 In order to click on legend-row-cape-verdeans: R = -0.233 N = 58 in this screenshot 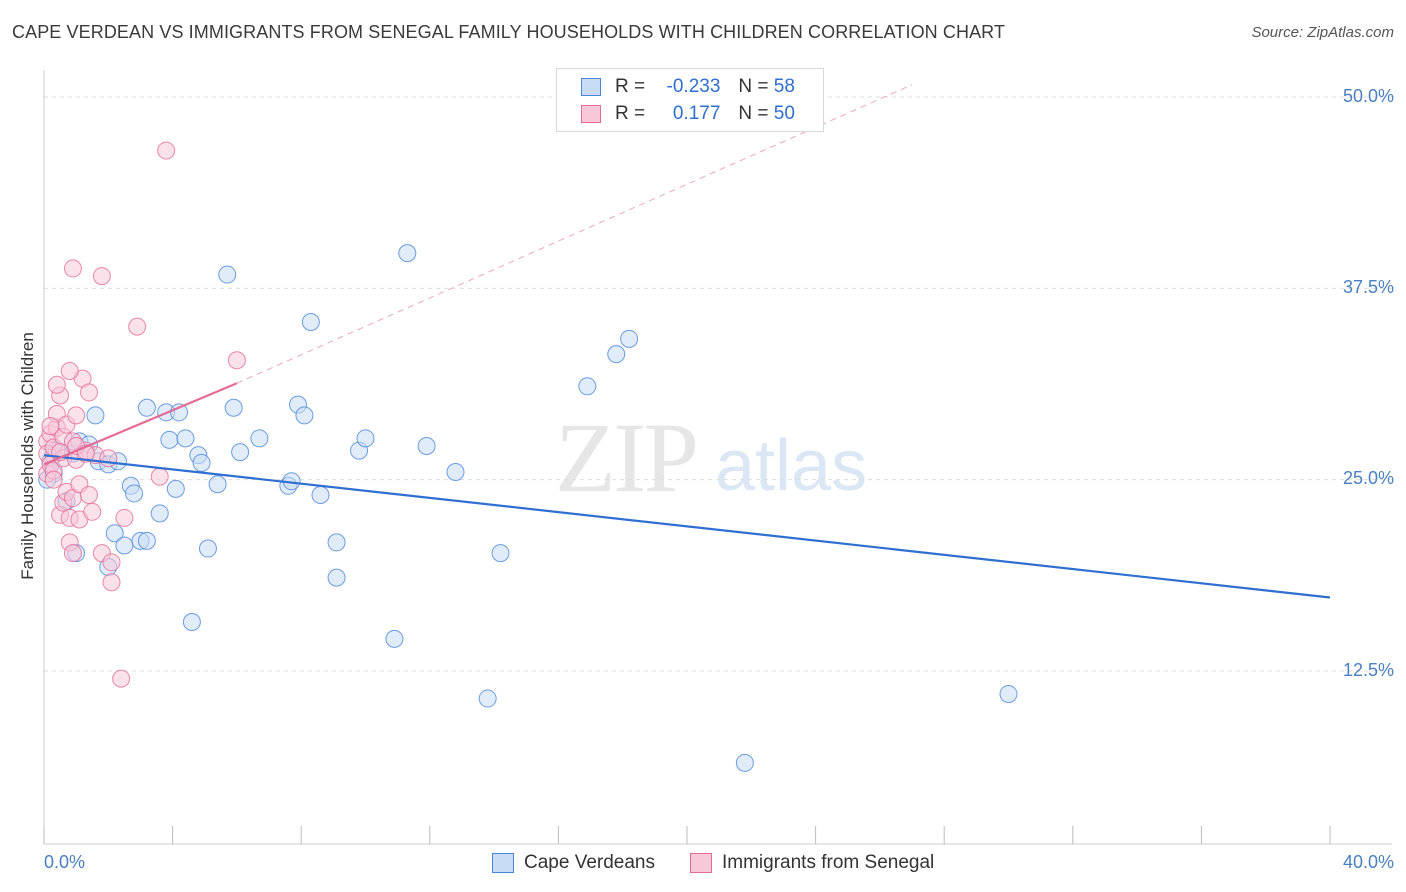, I will do `click(688, 87)`.